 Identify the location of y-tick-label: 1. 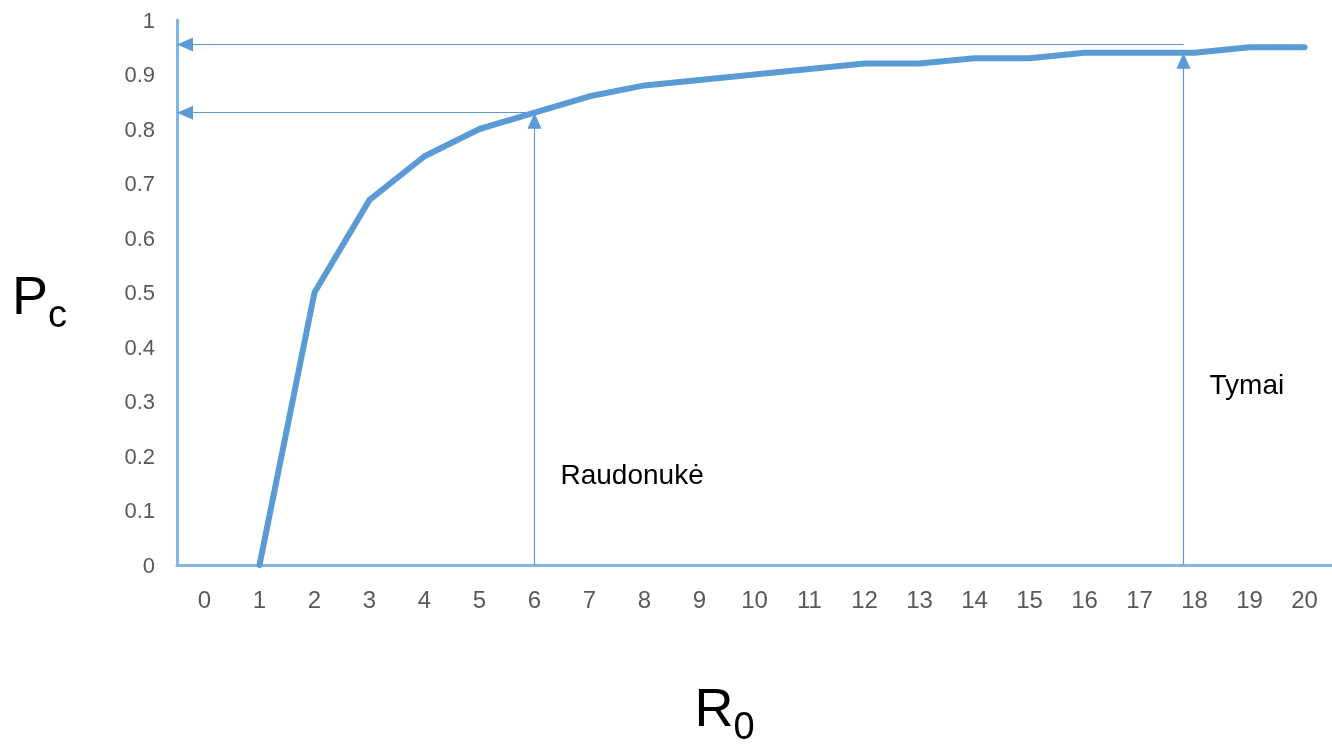
(148, 20).